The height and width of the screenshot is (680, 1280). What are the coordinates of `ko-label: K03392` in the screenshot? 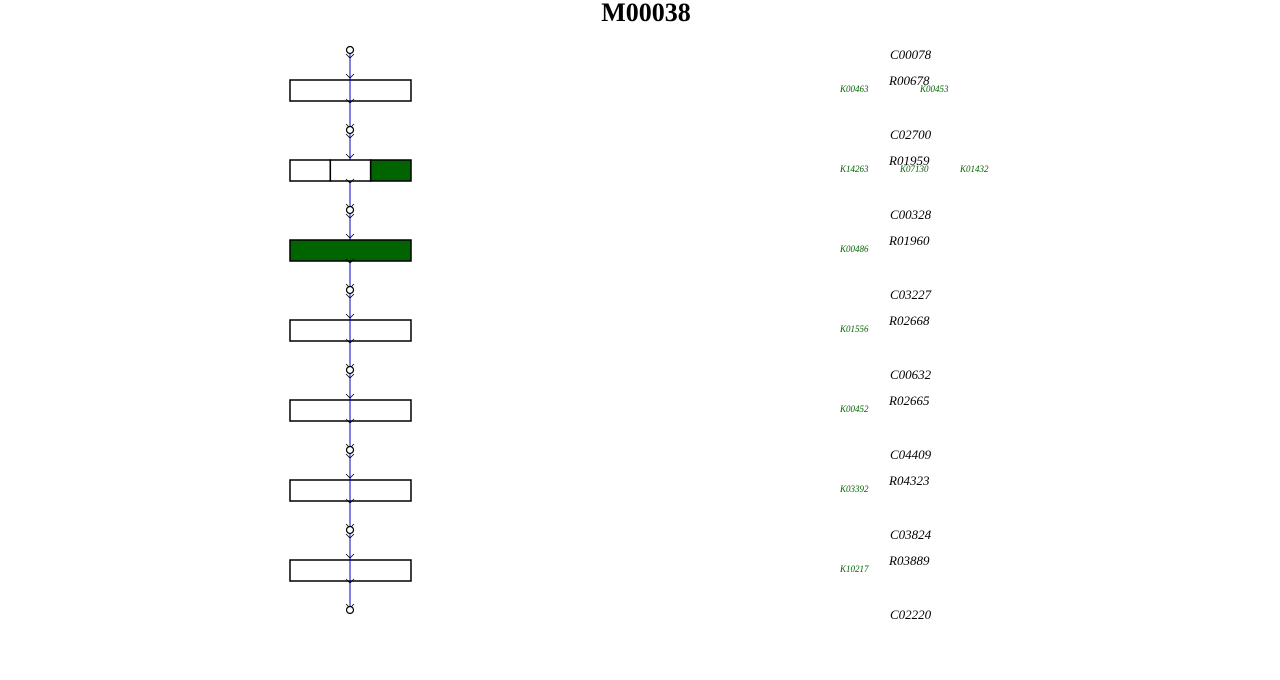 It's located at (854, 489).